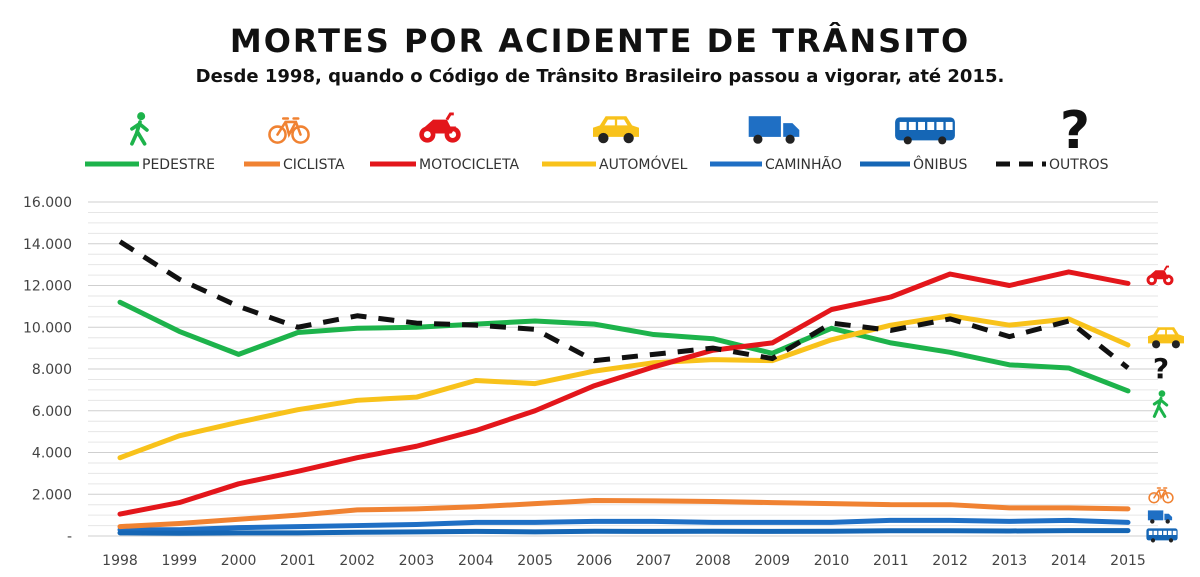  What do you see at coordinates (417, 561) in the screenshot?
I see `x-tick-label: 2003` at bounding box center [417, 561].